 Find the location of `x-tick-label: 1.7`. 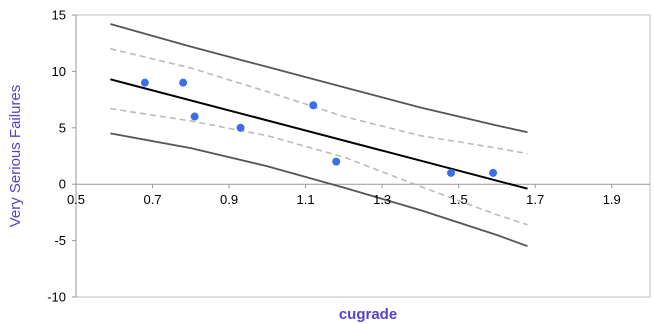

x-tick-label: 1.7 is located at coordinates (535, 199).